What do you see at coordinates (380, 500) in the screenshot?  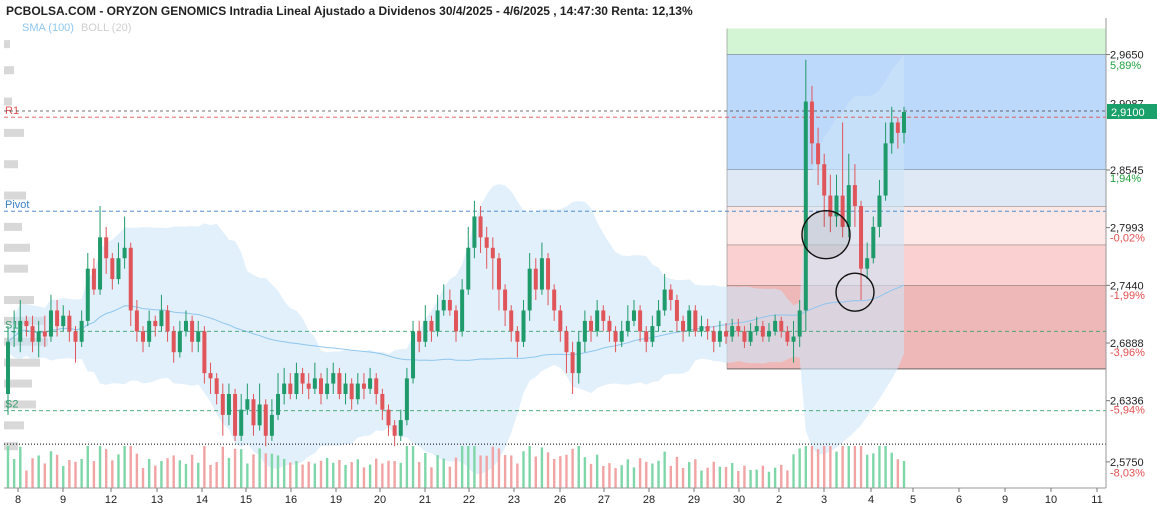 I see `x-tick-label: 20` at bounding box center [380, 500].